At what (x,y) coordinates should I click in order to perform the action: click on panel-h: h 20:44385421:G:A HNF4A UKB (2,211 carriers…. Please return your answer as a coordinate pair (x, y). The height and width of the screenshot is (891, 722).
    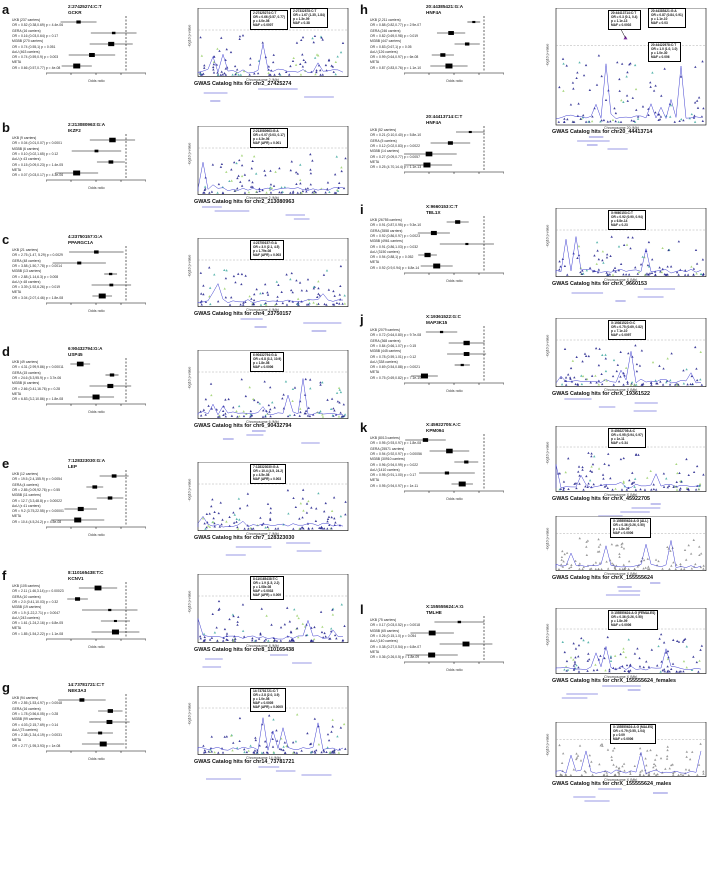
    Looking at the image, I should click on (538, 100).